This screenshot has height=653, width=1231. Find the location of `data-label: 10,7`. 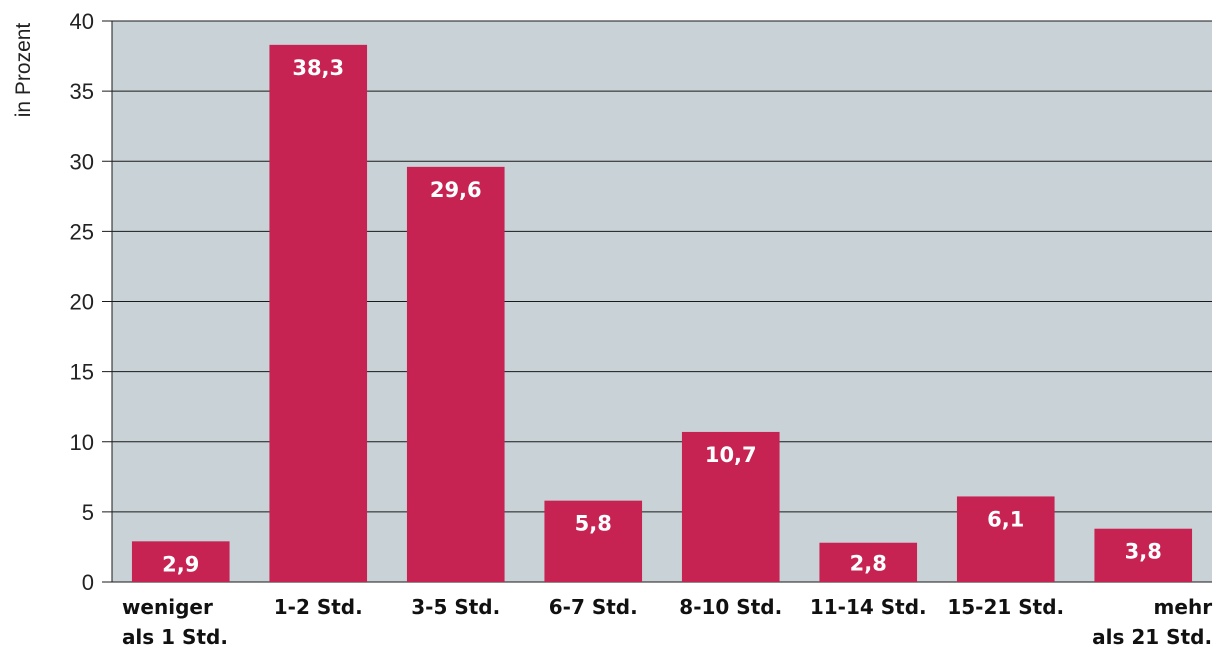

data-label: 10,7 is located at coordinates (731, 455).